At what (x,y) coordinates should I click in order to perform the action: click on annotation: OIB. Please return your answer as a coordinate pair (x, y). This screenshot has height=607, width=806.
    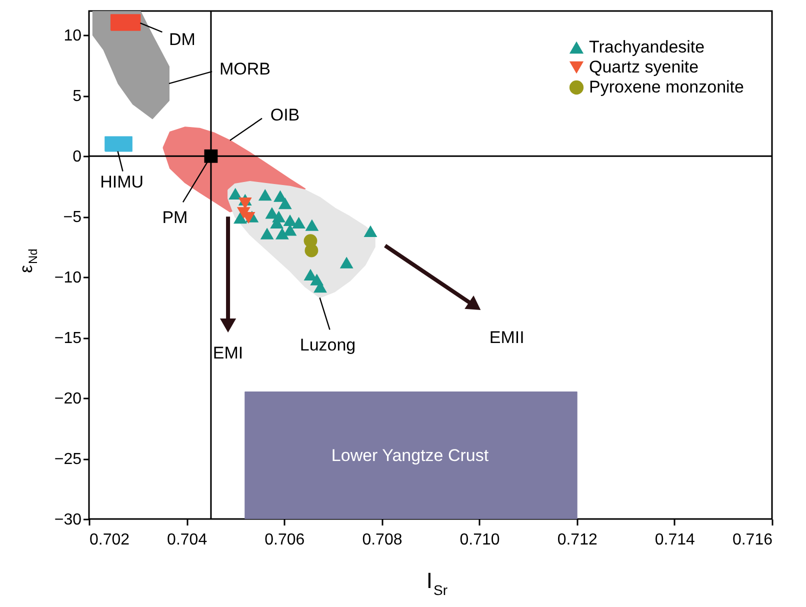
    Looking at the image, I should click on (285, 114).